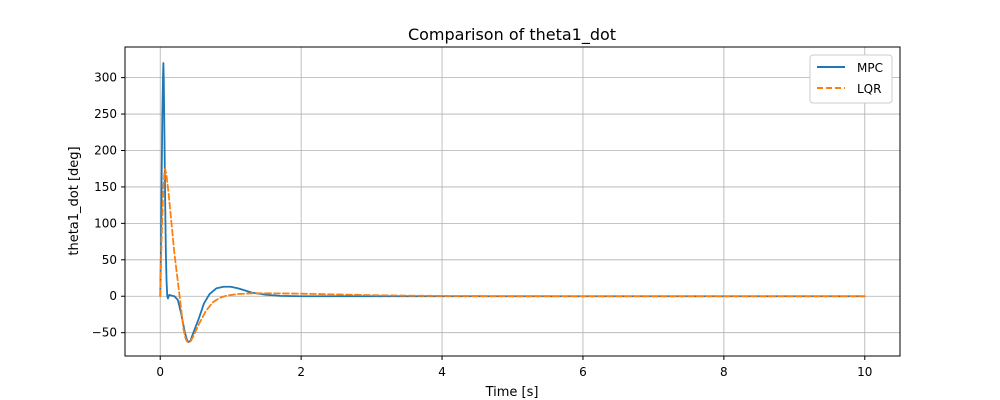 The width and height of the screenshot is (1000, 400). Describe the element at coordinates (851, 79) in the screenshot. I see `legend: MPC LQR` at that location.